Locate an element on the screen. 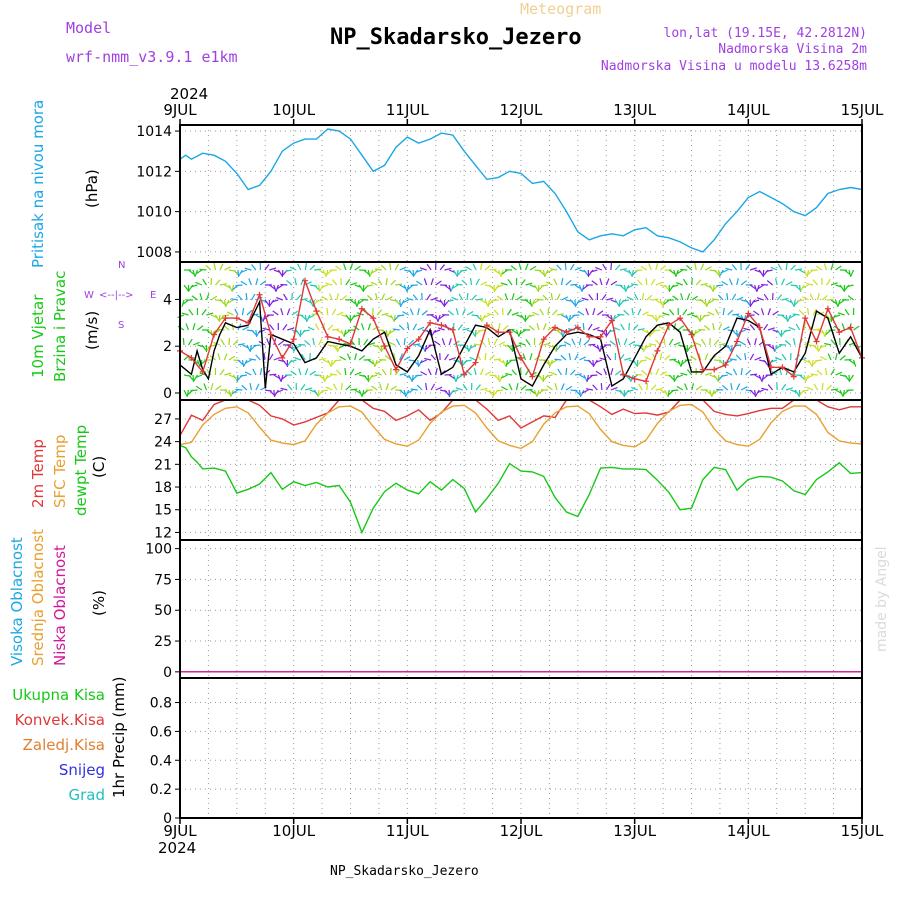 This screenshot has height=900, width=900. y-tick-label: 21 is located at coordinates (163, 465).